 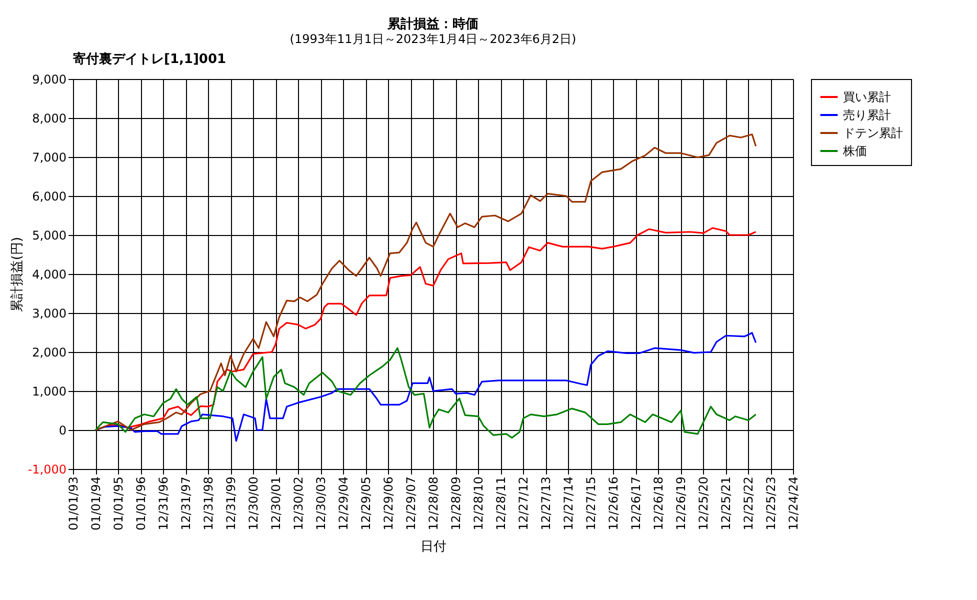 I want to click on y-tick-label: -1,000, so click(x=47, y=469).